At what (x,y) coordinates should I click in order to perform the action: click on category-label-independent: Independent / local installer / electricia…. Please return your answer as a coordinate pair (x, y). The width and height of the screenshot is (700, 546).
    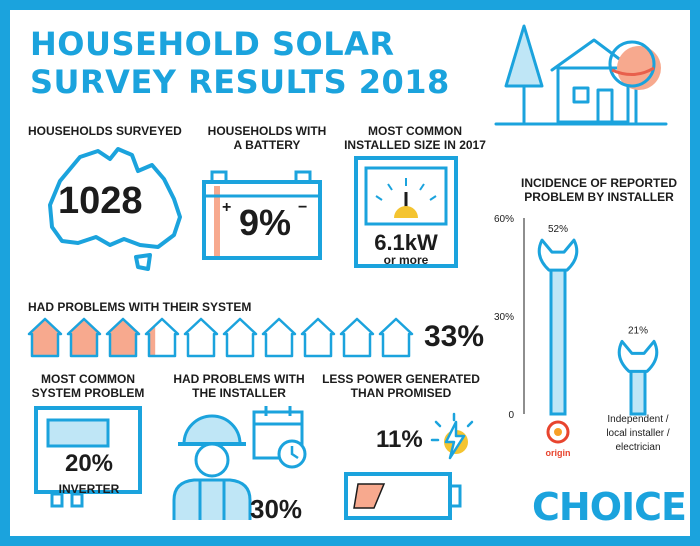
    Looking at the image, I should click on (638, 433).